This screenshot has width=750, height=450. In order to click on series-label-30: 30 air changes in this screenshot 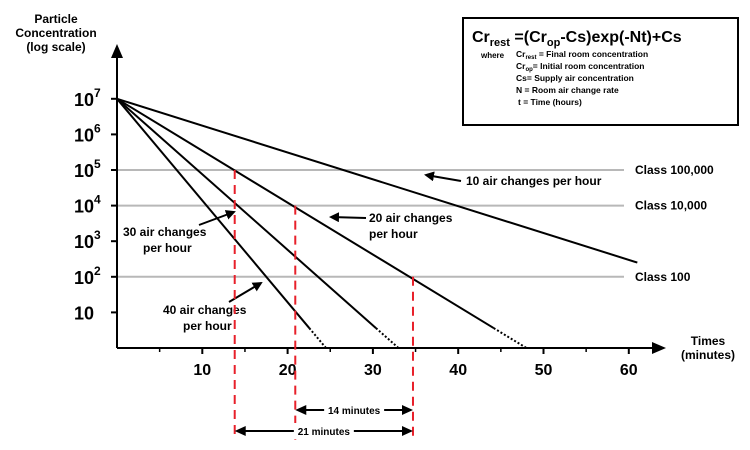, I will do `click(165, 232)`.